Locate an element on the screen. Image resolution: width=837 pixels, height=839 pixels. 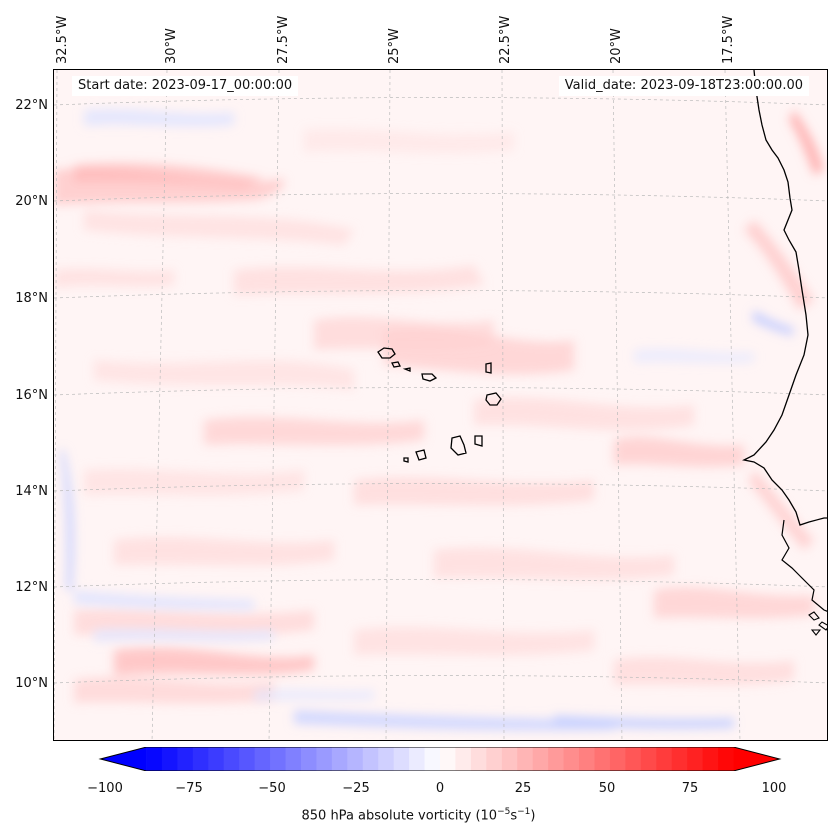
colorbar-outline is located at coordinates (440, 759).